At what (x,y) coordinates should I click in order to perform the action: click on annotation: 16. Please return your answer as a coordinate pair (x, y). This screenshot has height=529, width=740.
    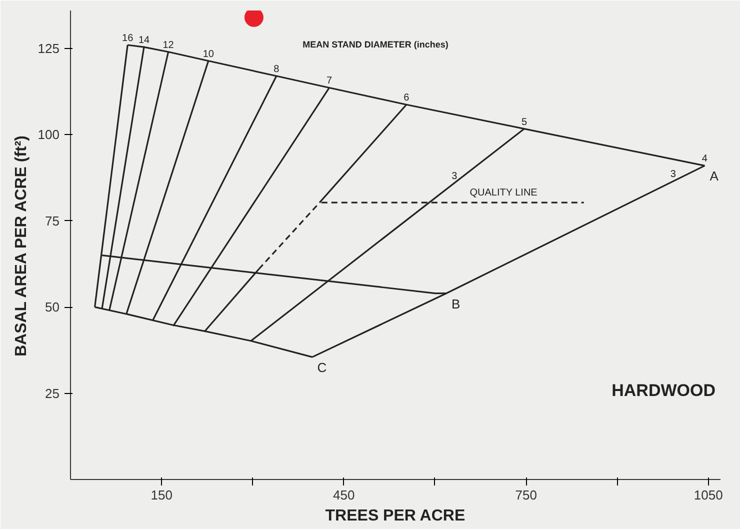
    Looking at the image, I should click on (128, 38).